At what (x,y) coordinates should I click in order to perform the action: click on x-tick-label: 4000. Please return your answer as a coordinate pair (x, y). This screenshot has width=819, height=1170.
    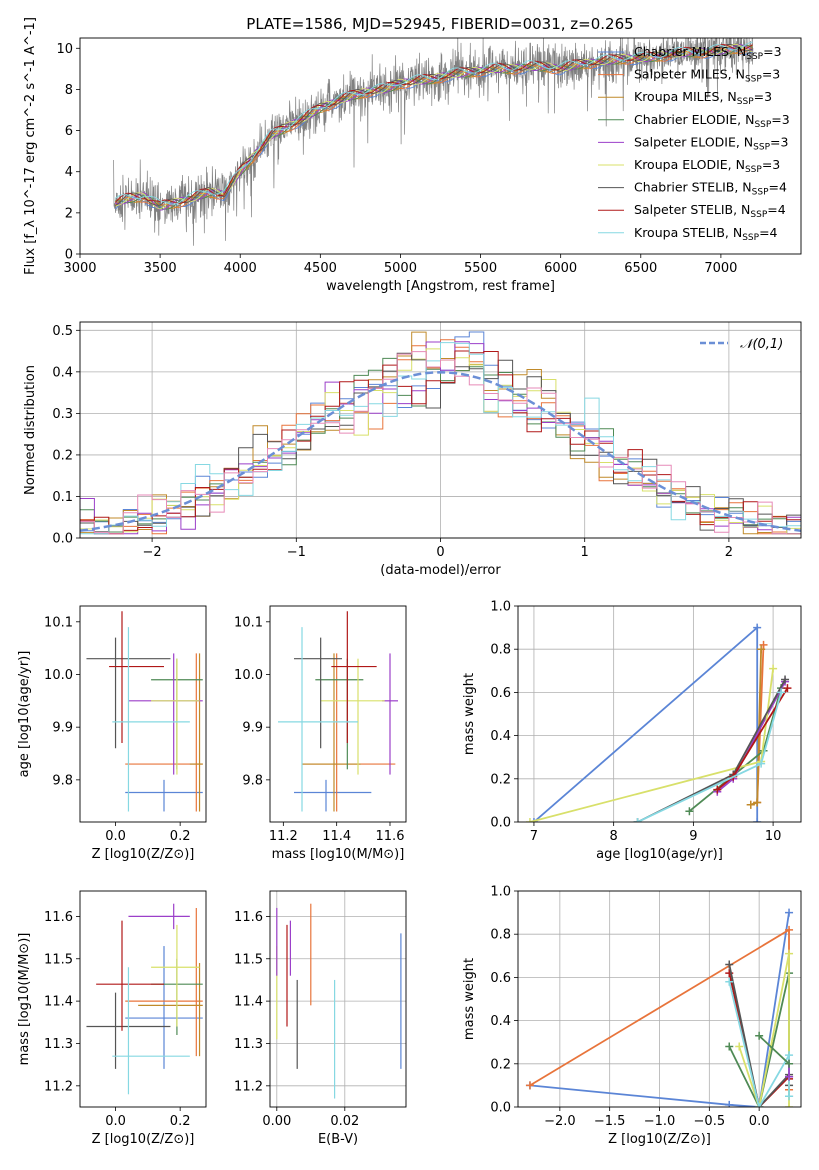
    Looking at the image, I should click on (240, 268).